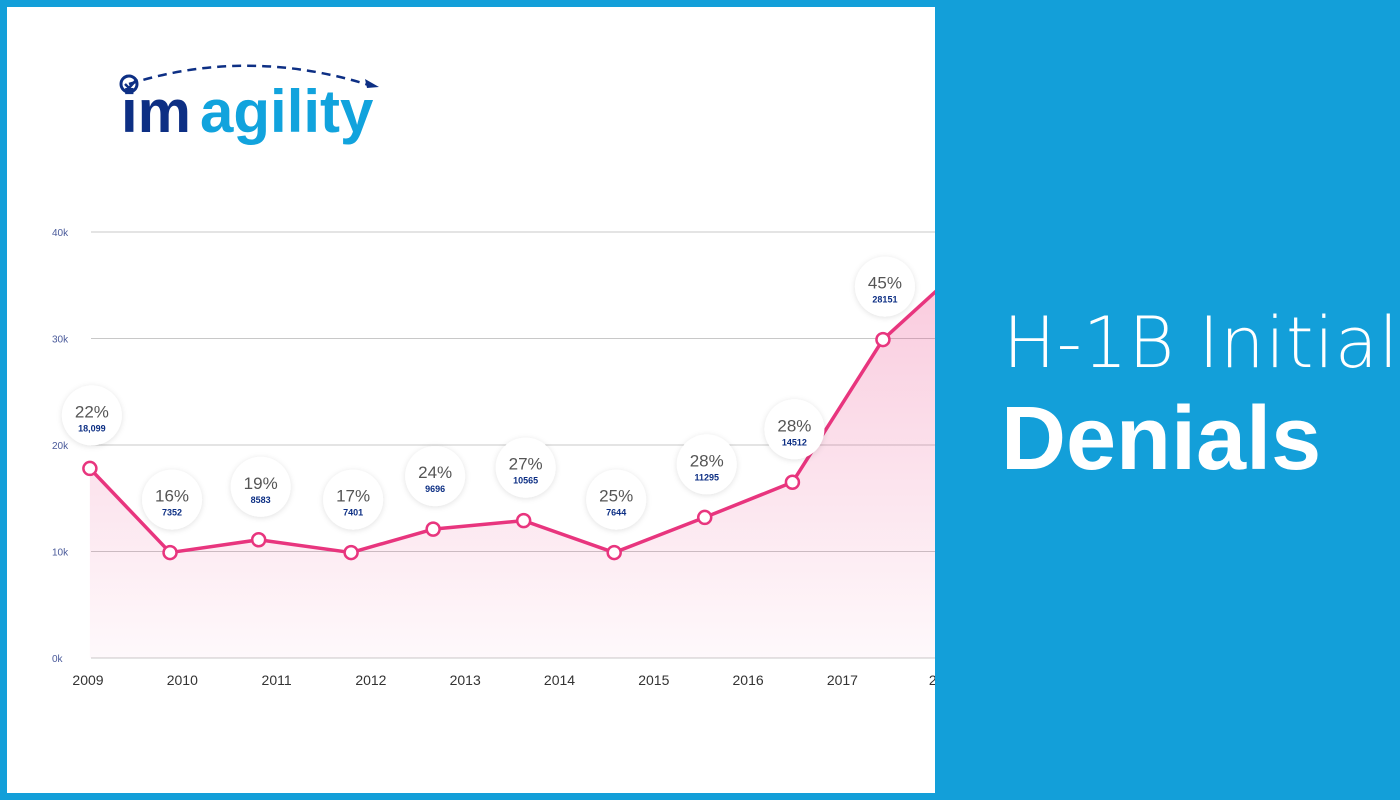 This screenshot has height=800, width=1400. I want to click on x-tick-label: 2014, so click(559, 680).